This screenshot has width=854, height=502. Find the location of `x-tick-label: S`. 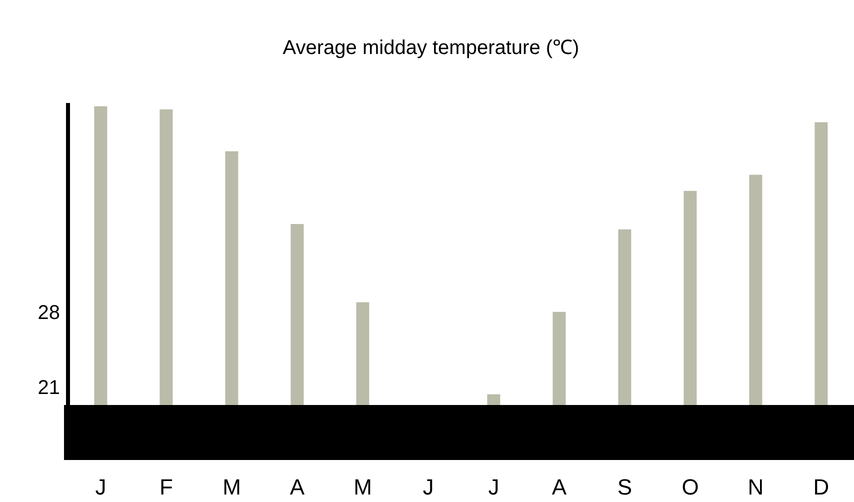

x-tick-label: S is located at coordinates (624, 487).